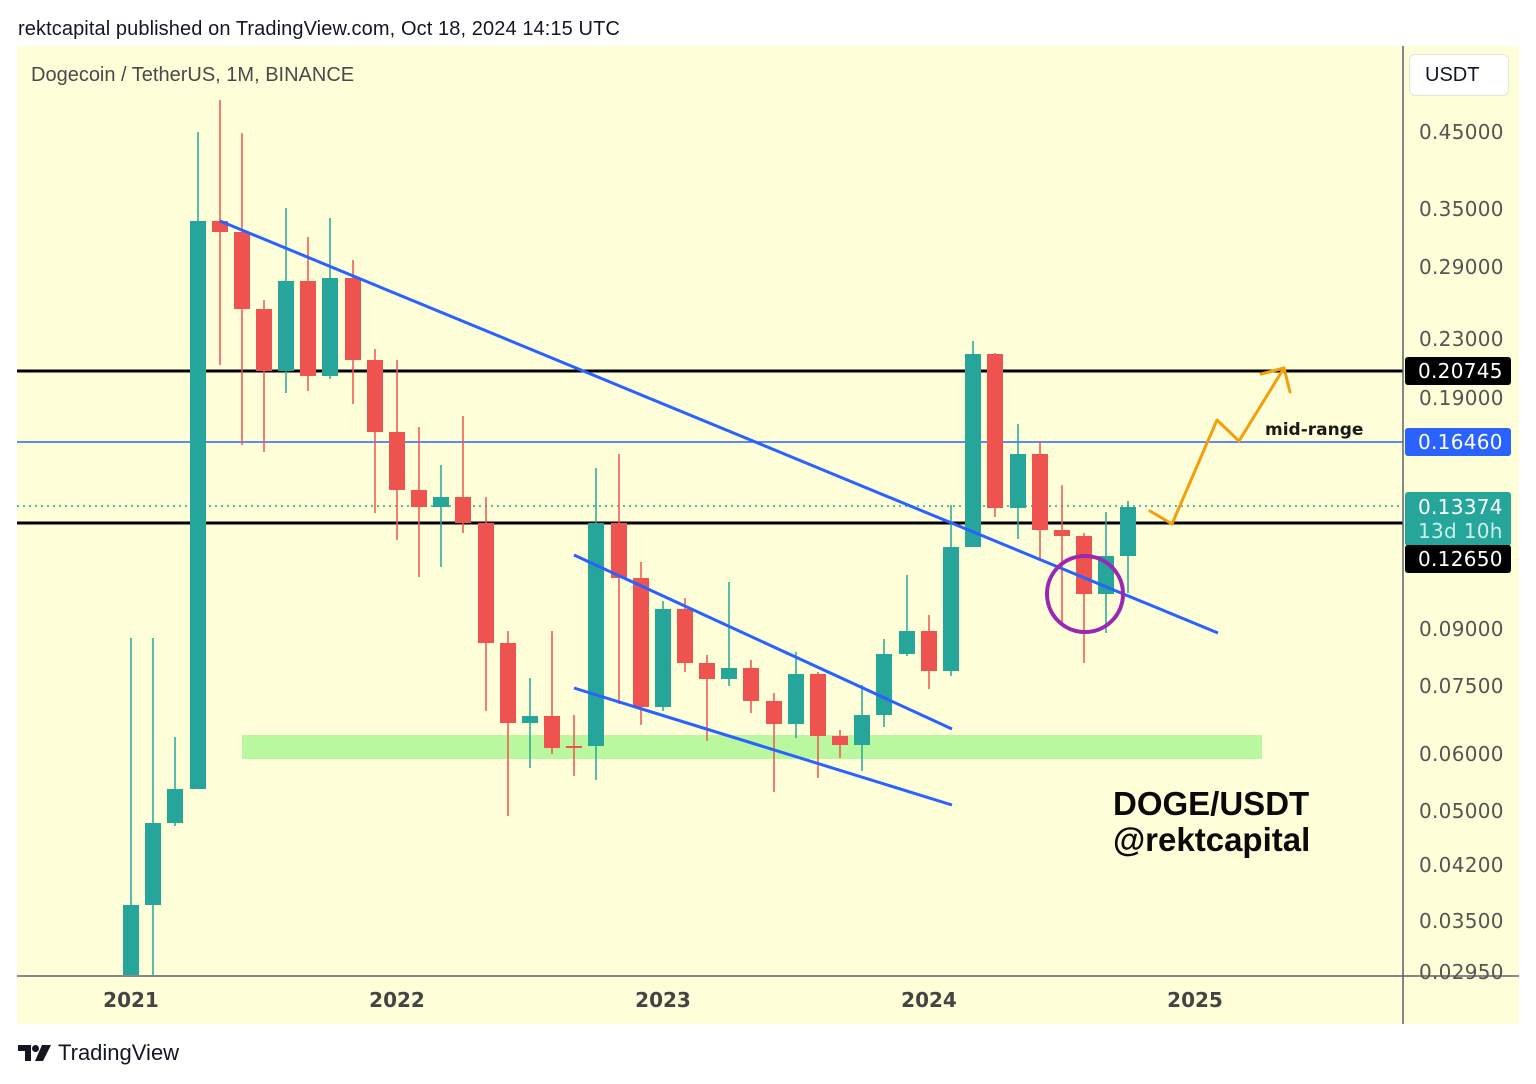  Describe the element at coordinates (1461, 865) in the screenshot. I see `price-tick-label: 0.04200` at that location.